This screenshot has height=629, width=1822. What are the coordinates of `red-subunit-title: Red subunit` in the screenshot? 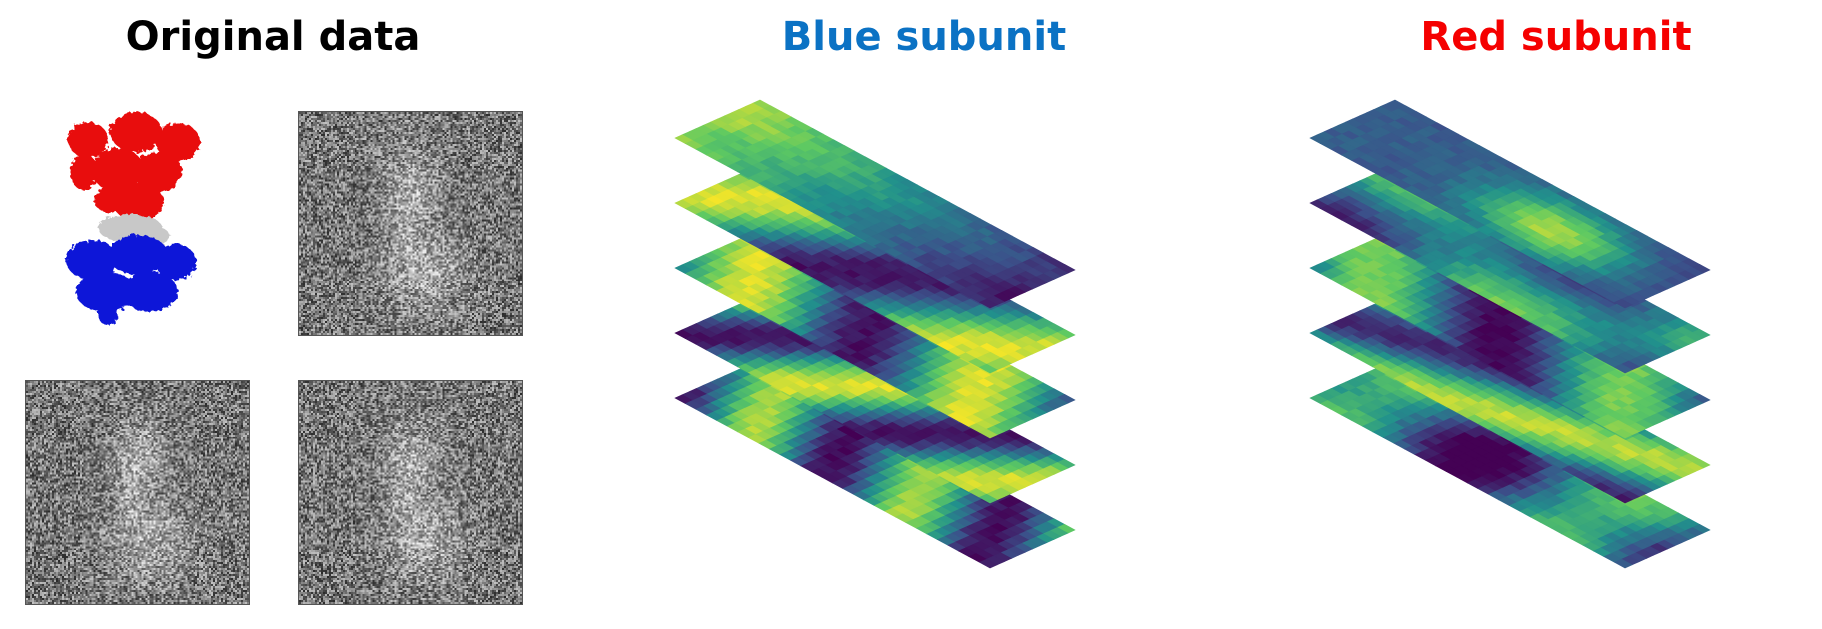 It's located at (1555, 37).